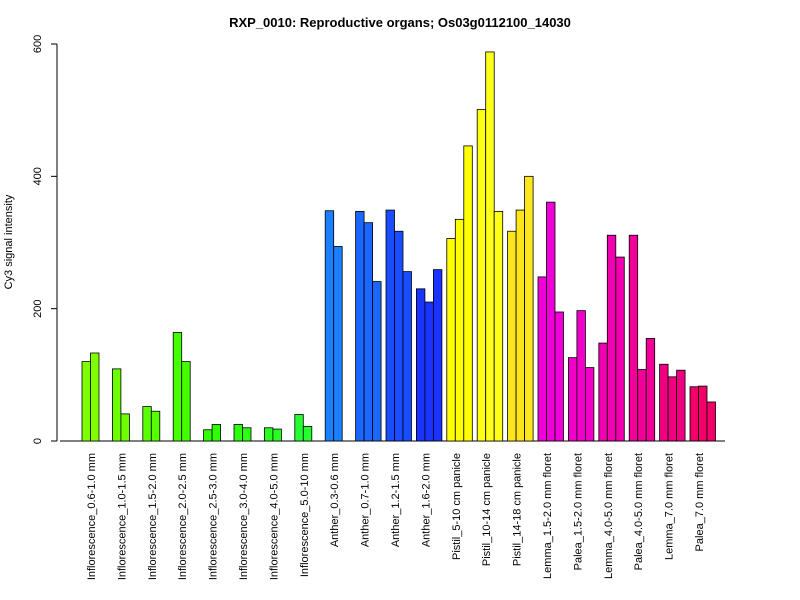 The width and height of the screenshot is (800, 600). What do you see at coordinates (38, 308) in the screenshot?
I see `y-tick-label: 200` at bounding box center [38, 308].